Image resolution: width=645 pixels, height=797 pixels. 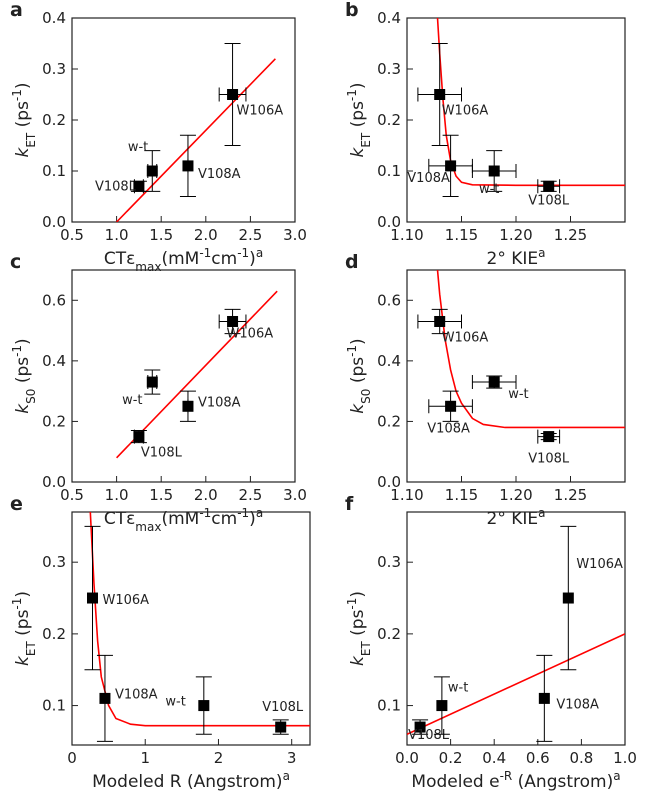 I want to click on label-part: cm, so click(x=224, y=259).